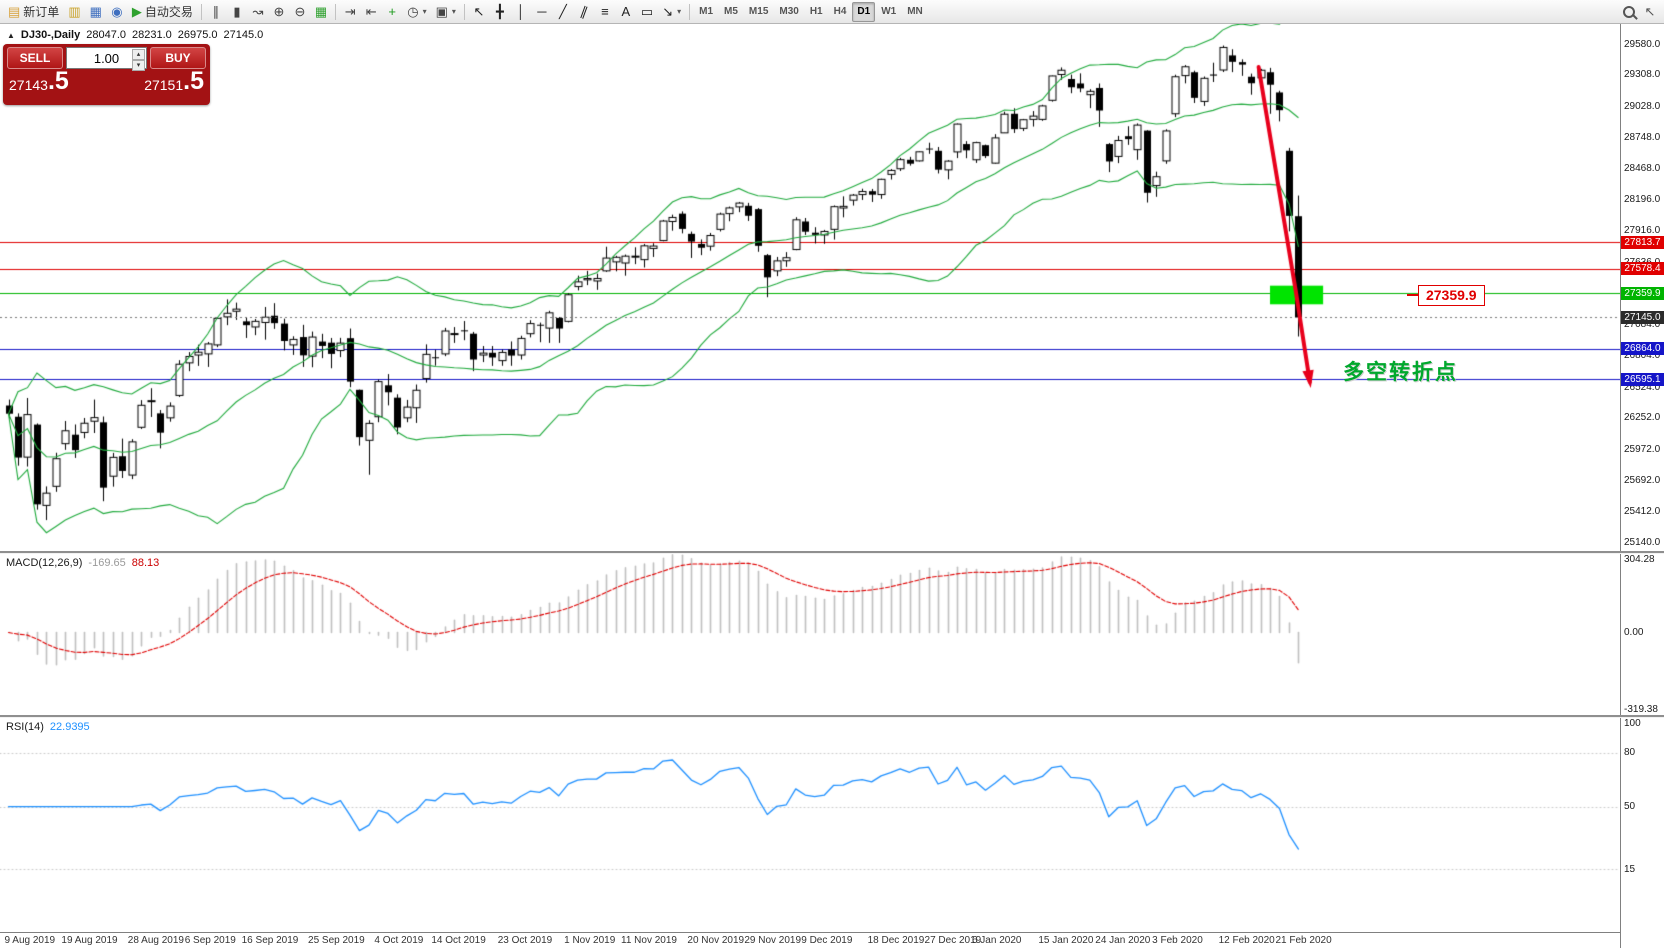 This screenshot has width=1664, height=948. I want to click on cursor-tool-button: ↖, so click(479, 12).